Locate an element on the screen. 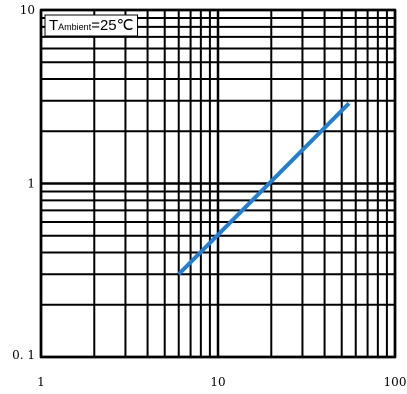  y-tick-label: 10 is located at coordinates (27, 10).